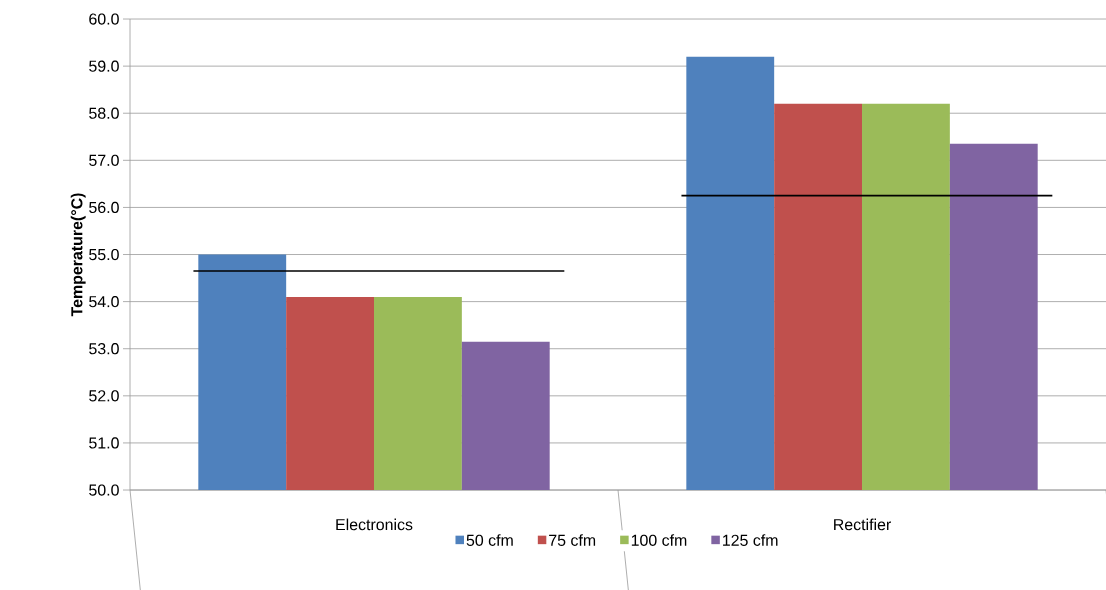  I want to click on x-tick-label: Electronics, so click(374, 524).